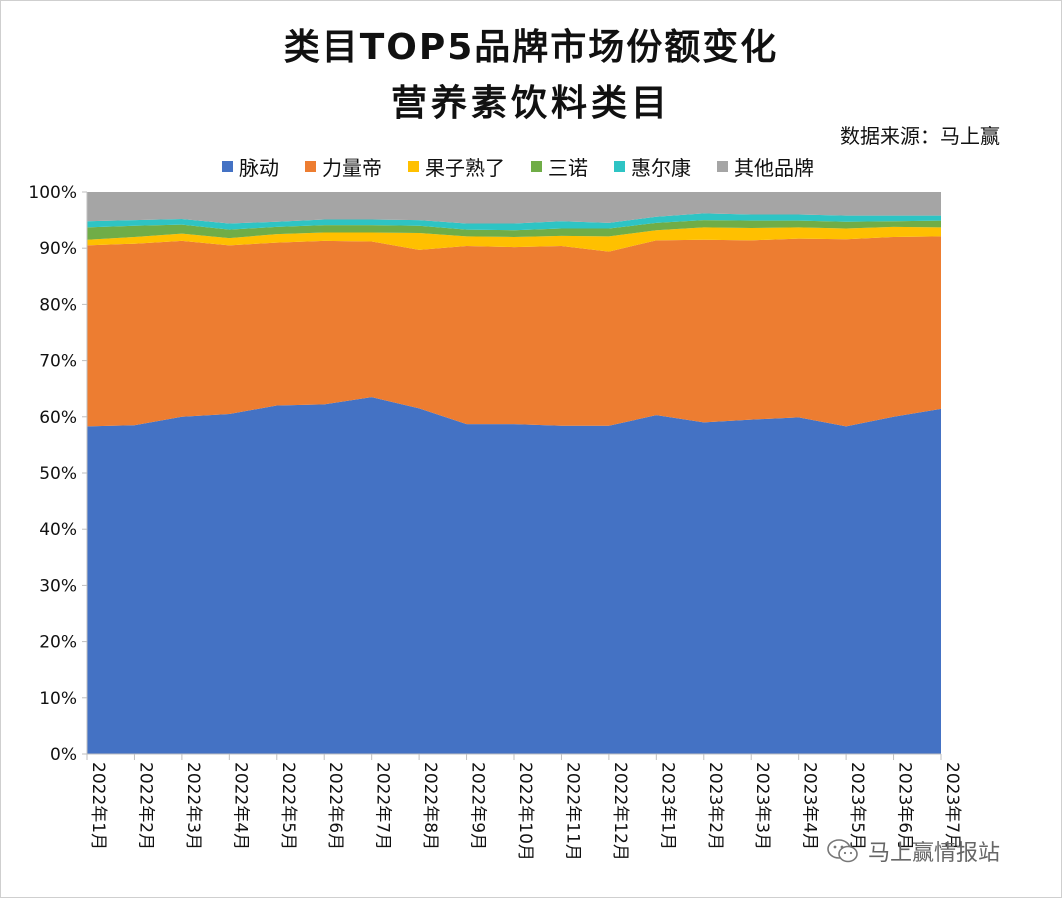 This screenshot has height=898, width=1062. Describe the element at coordinates (661, 167) in the screenshot. I see `legend-label: 惠尔康` at that location.